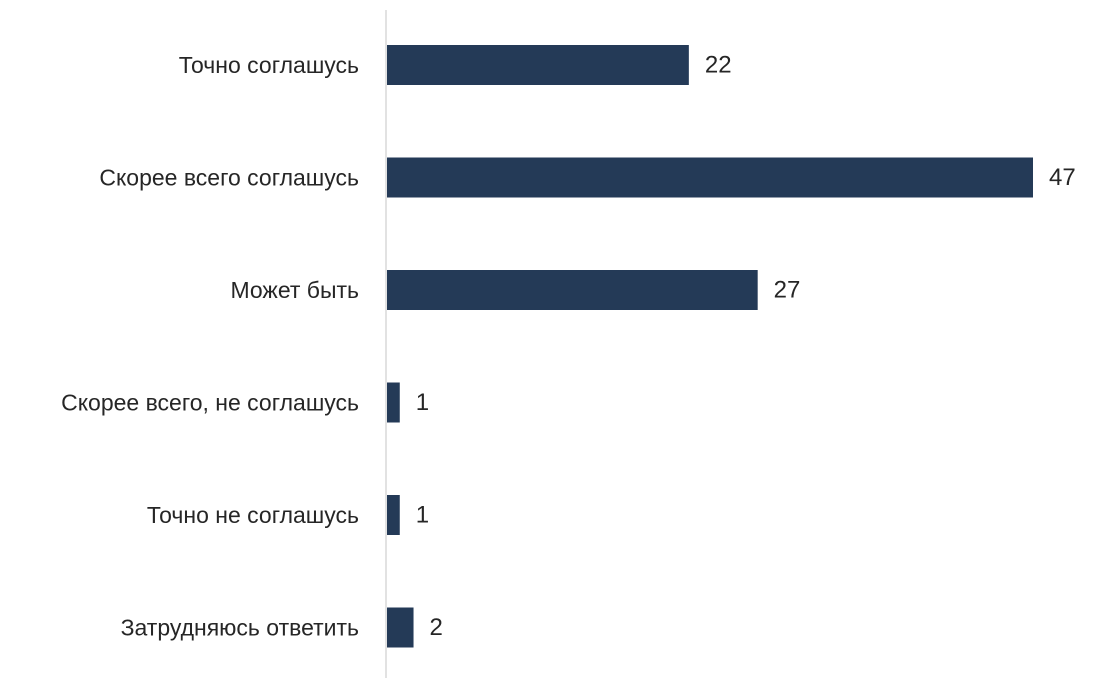  I want to click on value-label: 22, so click(718, 65).